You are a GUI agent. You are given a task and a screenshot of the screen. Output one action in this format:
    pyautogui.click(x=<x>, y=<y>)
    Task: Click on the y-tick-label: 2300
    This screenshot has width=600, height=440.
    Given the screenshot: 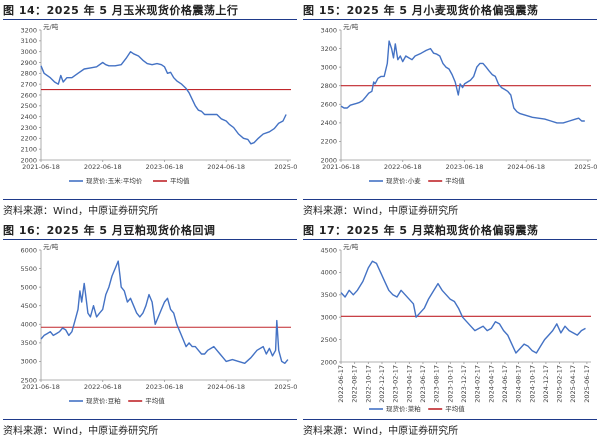 What is the action you would take?
    pyautogui.click(x=28, y=128)
    